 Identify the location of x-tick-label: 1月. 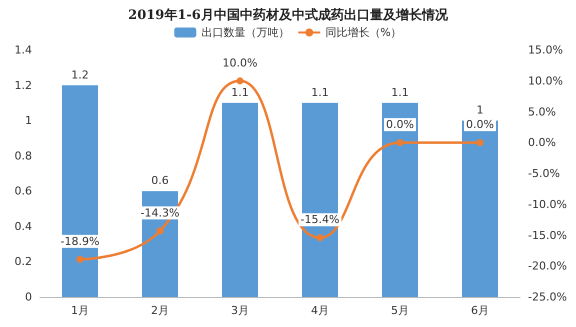
(80, 310).